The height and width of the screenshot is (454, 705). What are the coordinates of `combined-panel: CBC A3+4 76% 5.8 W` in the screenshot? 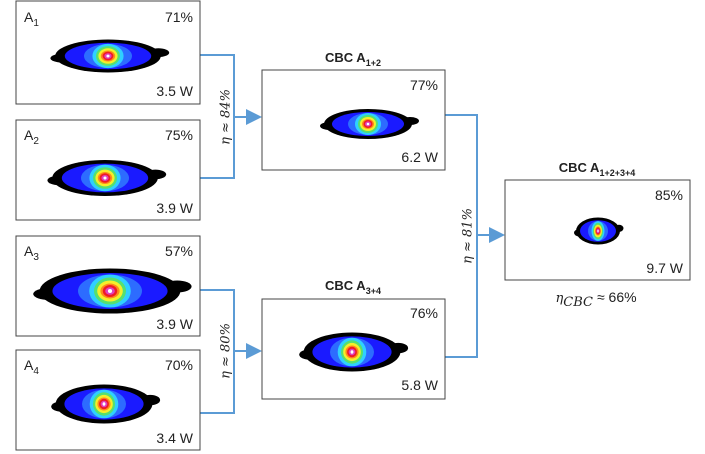 It's located at (353, 339).